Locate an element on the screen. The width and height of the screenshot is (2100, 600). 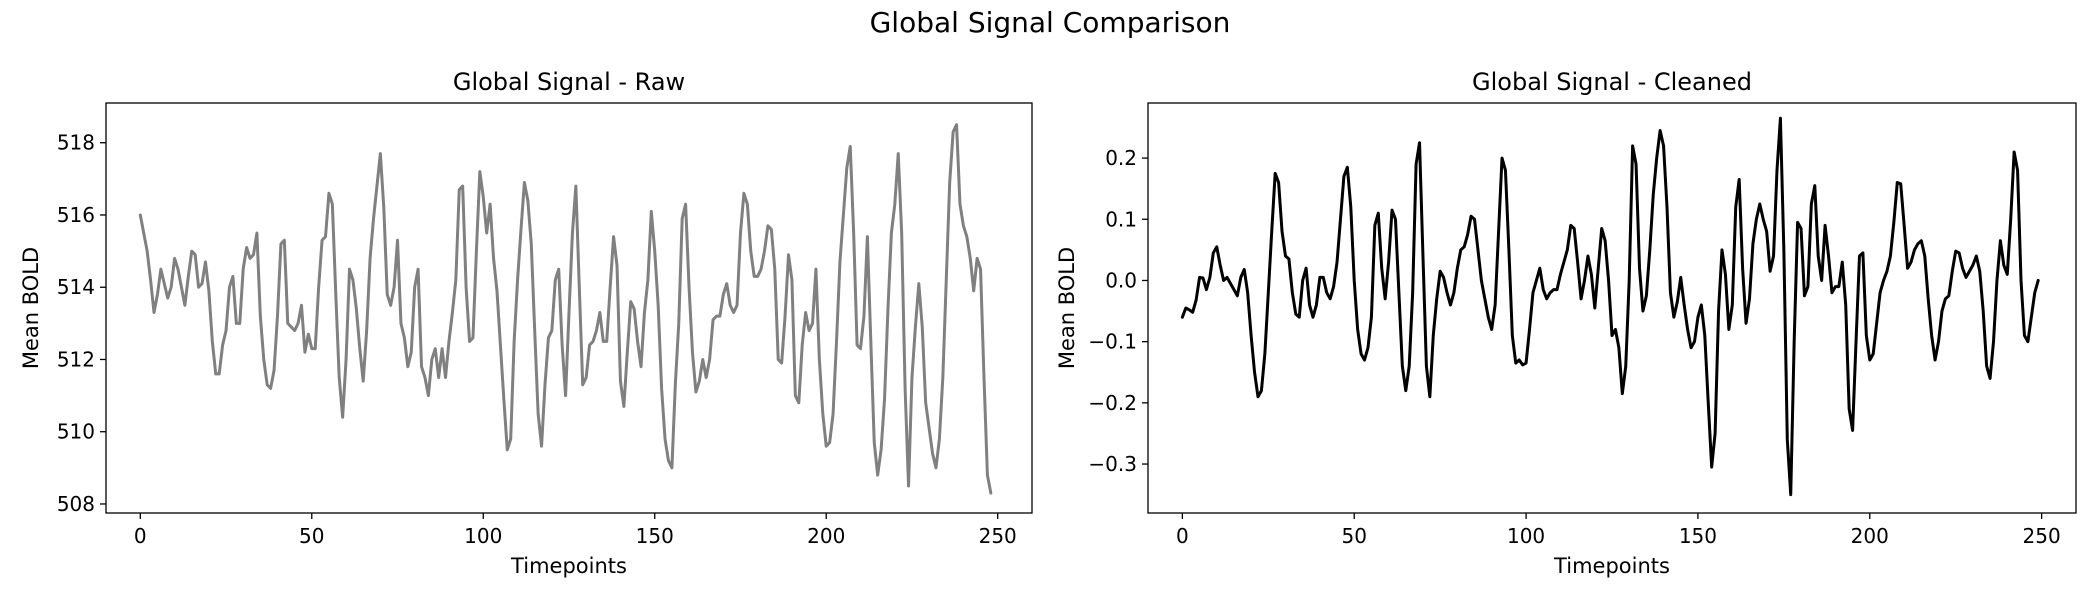
figure-title: Global Signal Comparison is located at coordinates (1050, 22).